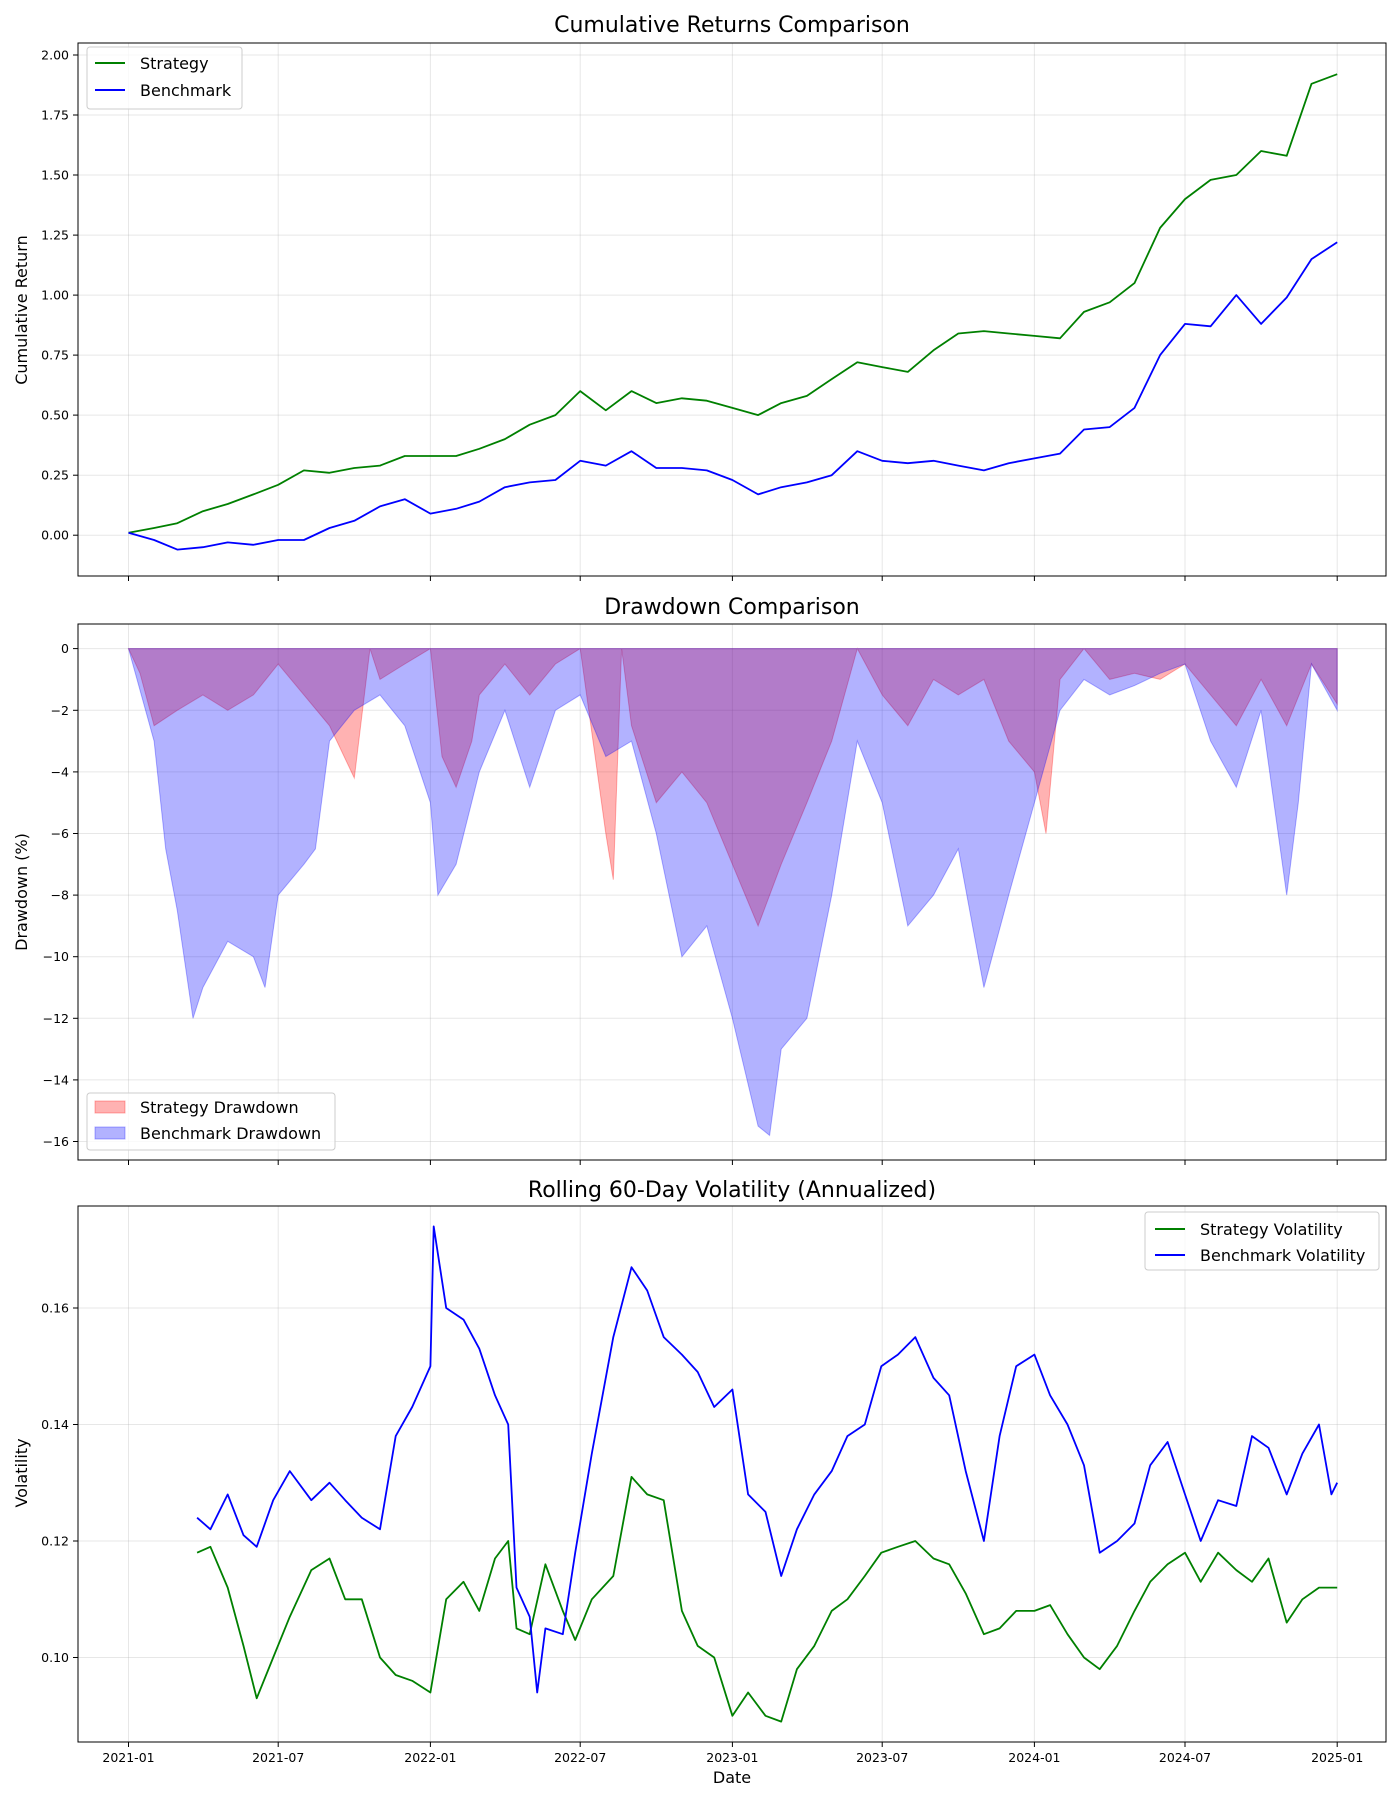 This screenshot has width=1400, height=1800. What do you see at coordinates (55, 1657) in the screenshot?
I see `y-tick-label-0: 0.10` at bounding box center [55, 1657].